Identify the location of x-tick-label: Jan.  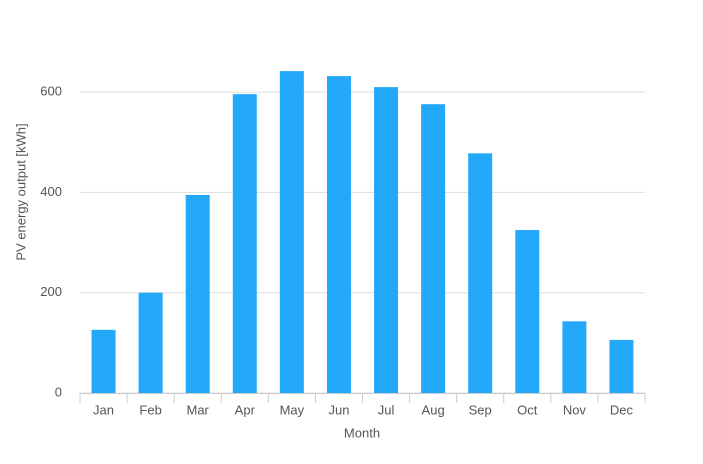
(103, 409).